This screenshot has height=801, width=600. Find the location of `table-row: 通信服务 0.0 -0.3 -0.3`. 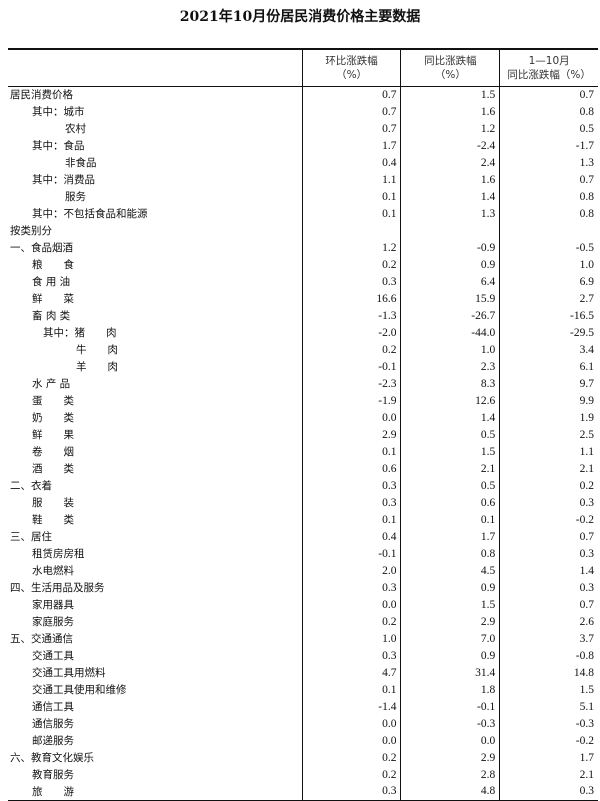

table-row: 通信服务 0.0 -0.3 -0.3 is located at coordinates (303, 723).